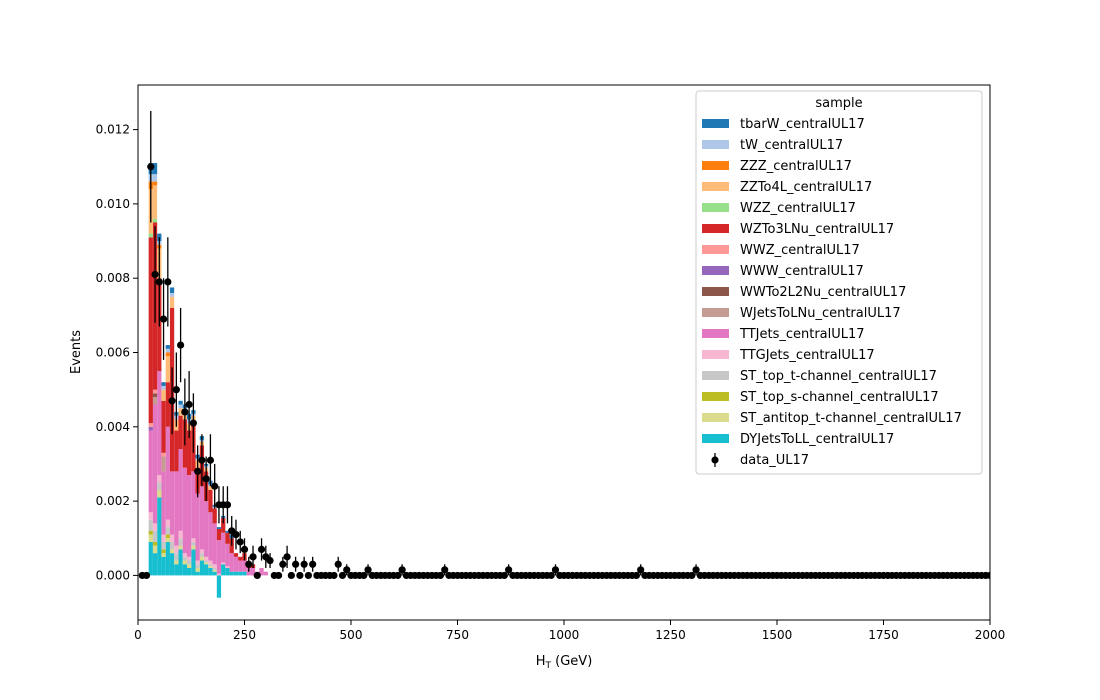 The height and width of the screenshot is (700, 1100). I want to click on legend-label: ST_top_s-channel_centralUL17, so click(839, 397).